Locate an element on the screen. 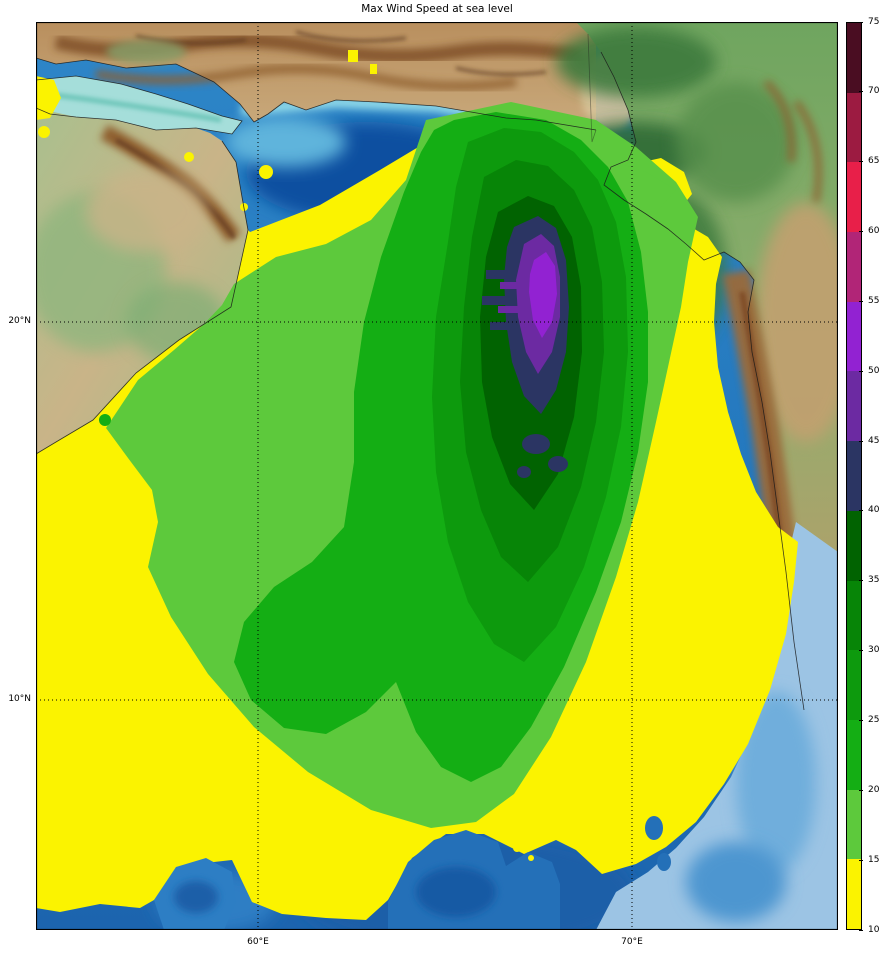  x-tick-label: 70°E is located at coordinates (632, 942).